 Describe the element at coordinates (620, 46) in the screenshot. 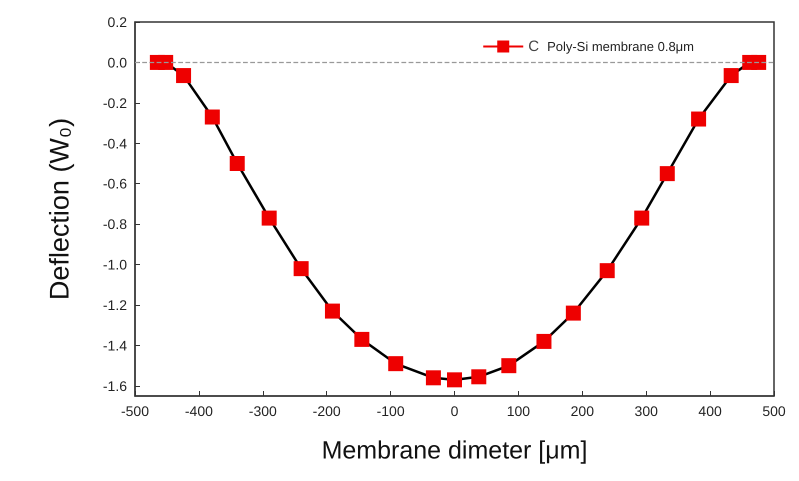

I see `legend-label: Poly-Si membrane 0.8μm` at that location.